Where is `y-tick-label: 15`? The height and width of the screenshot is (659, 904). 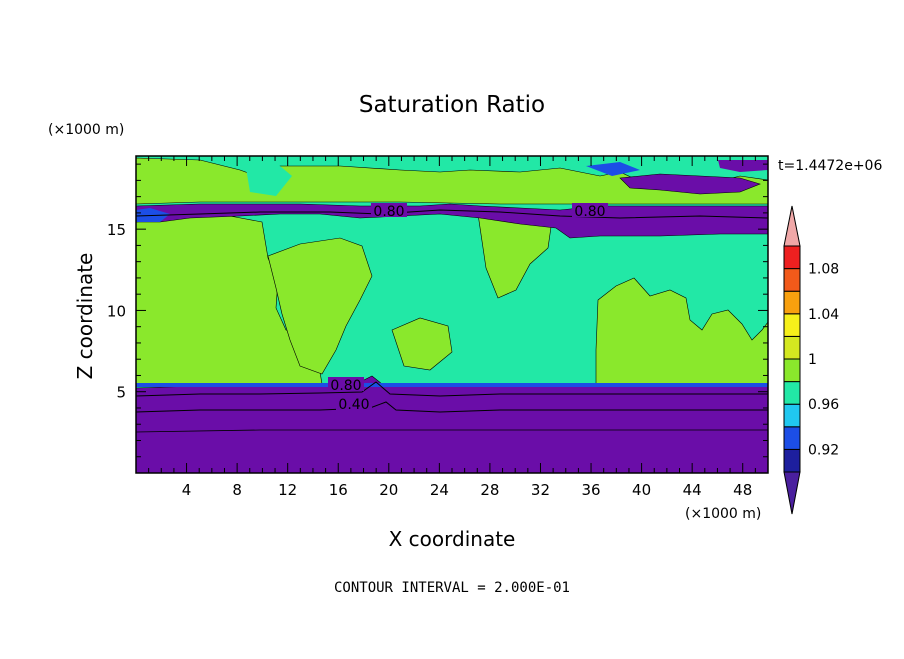 y-tick-label: 15 is located at coordinates (116, 230).